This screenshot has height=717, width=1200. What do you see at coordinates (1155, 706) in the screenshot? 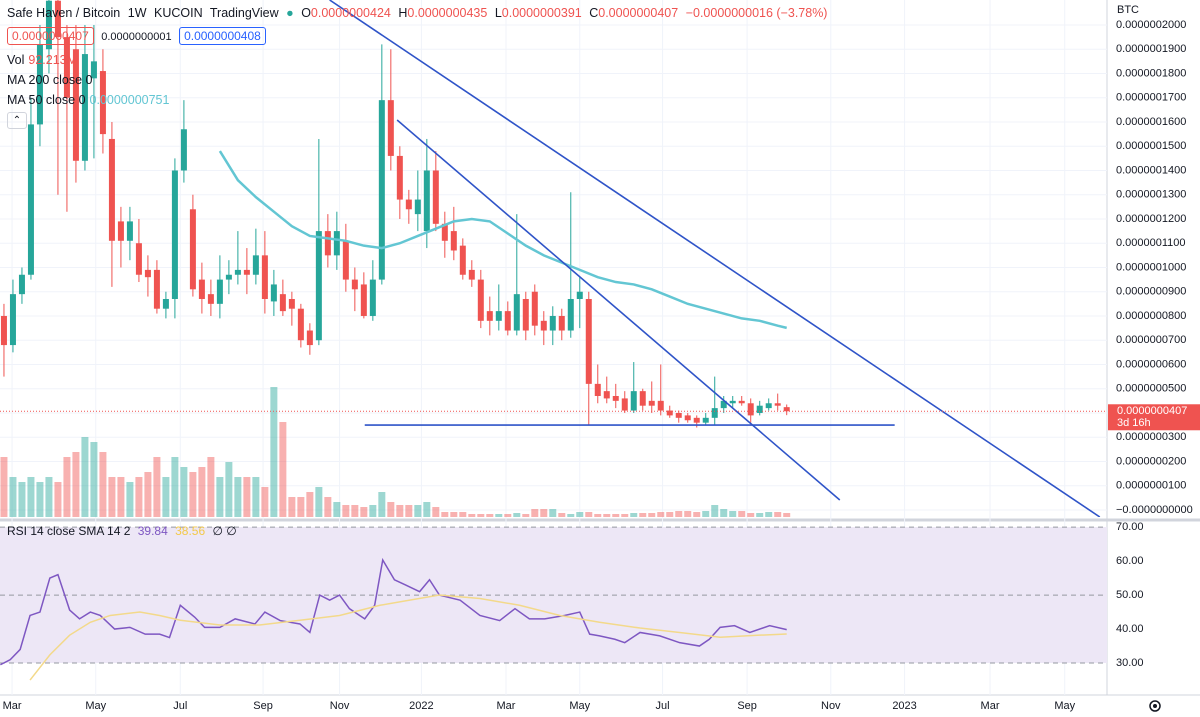
I see `settings-icon` at bounding box center [1155, 706].